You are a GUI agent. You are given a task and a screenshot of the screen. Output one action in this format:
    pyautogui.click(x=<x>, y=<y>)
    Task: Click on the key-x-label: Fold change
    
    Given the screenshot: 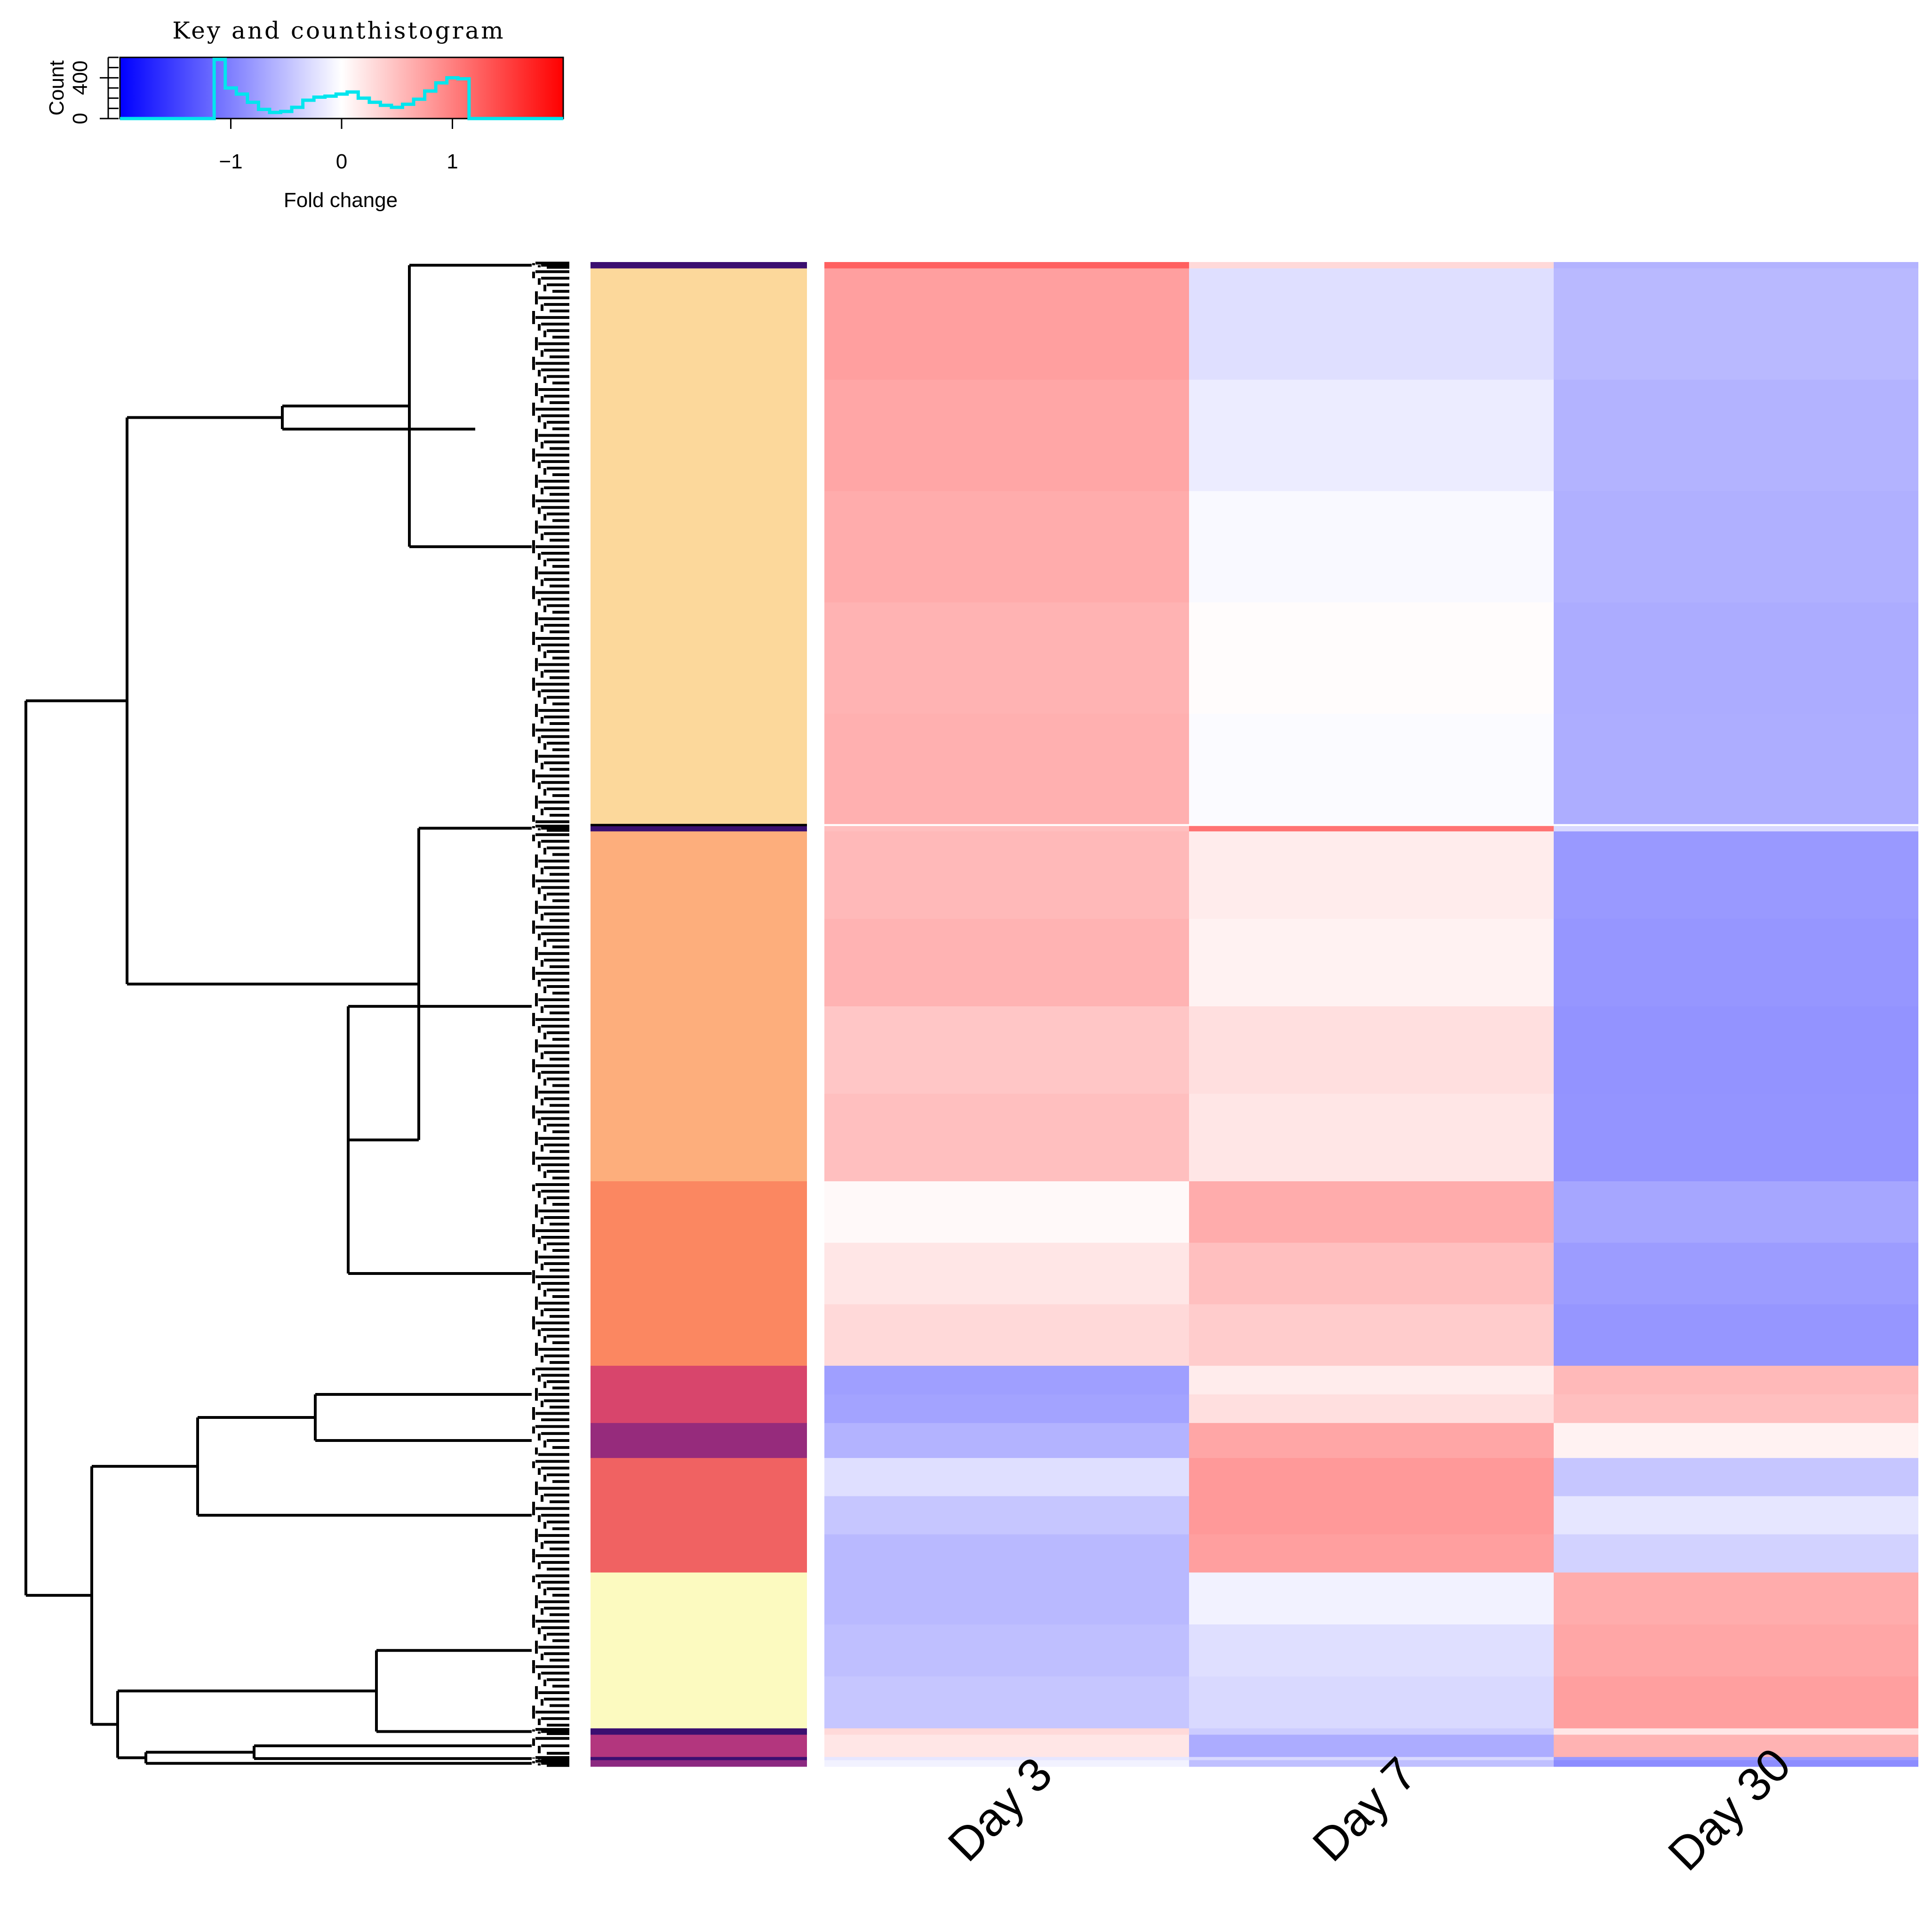 What is the action you would take?
    pyautogui.click(x=341, y=200)
    